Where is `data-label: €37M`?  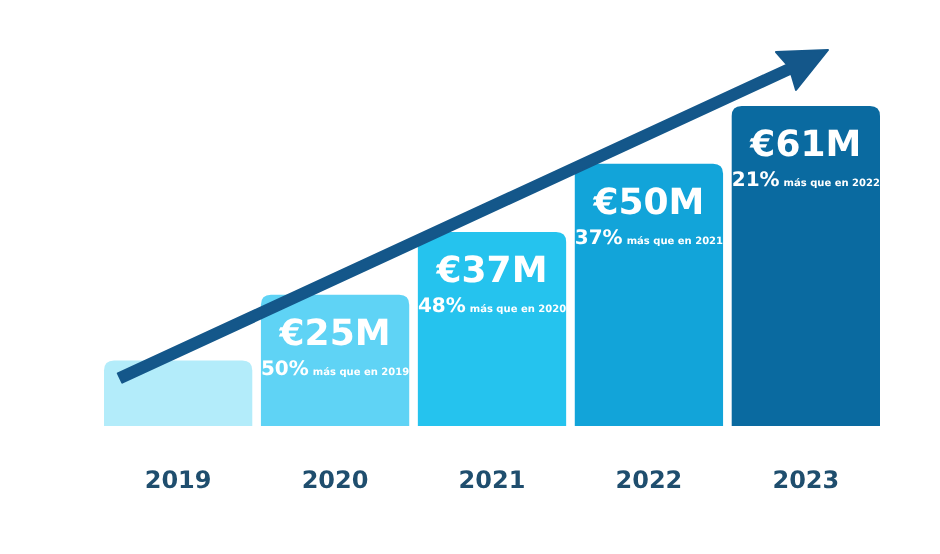
data-label: €37M is located at coordinates (491, 270).